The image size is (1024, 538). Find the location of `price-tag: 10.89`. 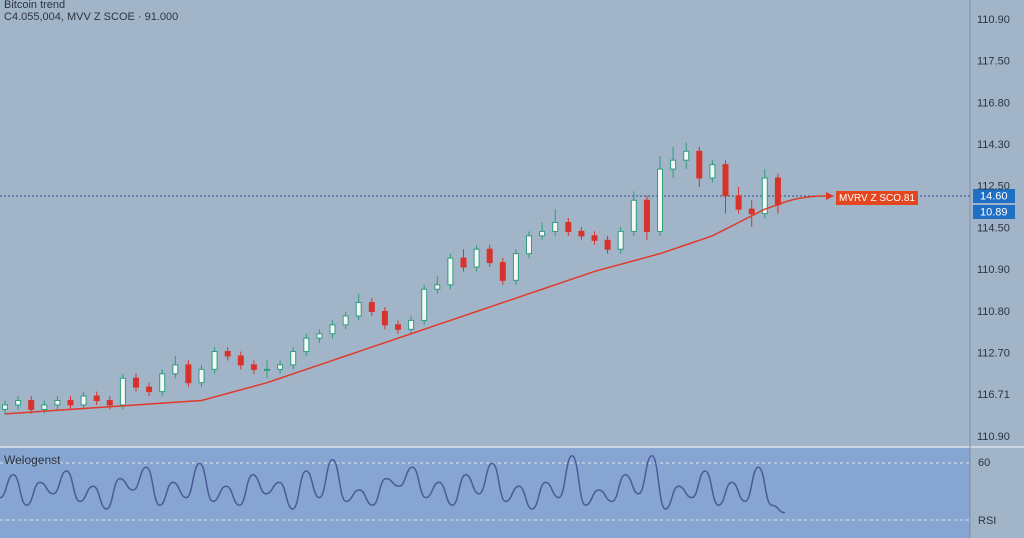

price-tag: 10.89 is located at coordinates (994, 212).